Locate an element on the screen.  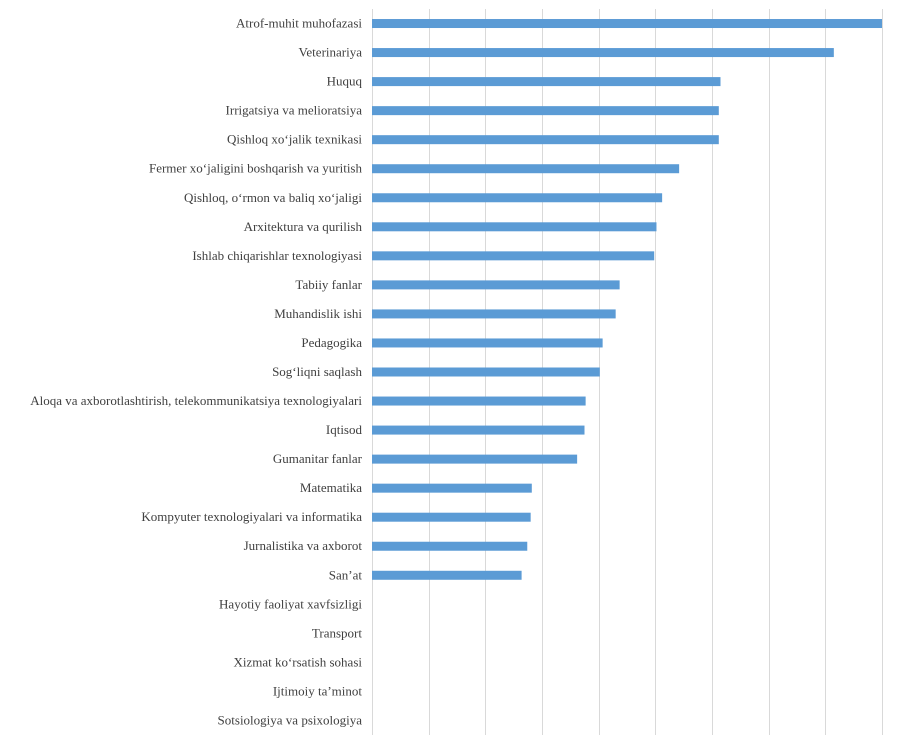
category-label: Arxitektura va qurilish is located at coordinates (303, 226).